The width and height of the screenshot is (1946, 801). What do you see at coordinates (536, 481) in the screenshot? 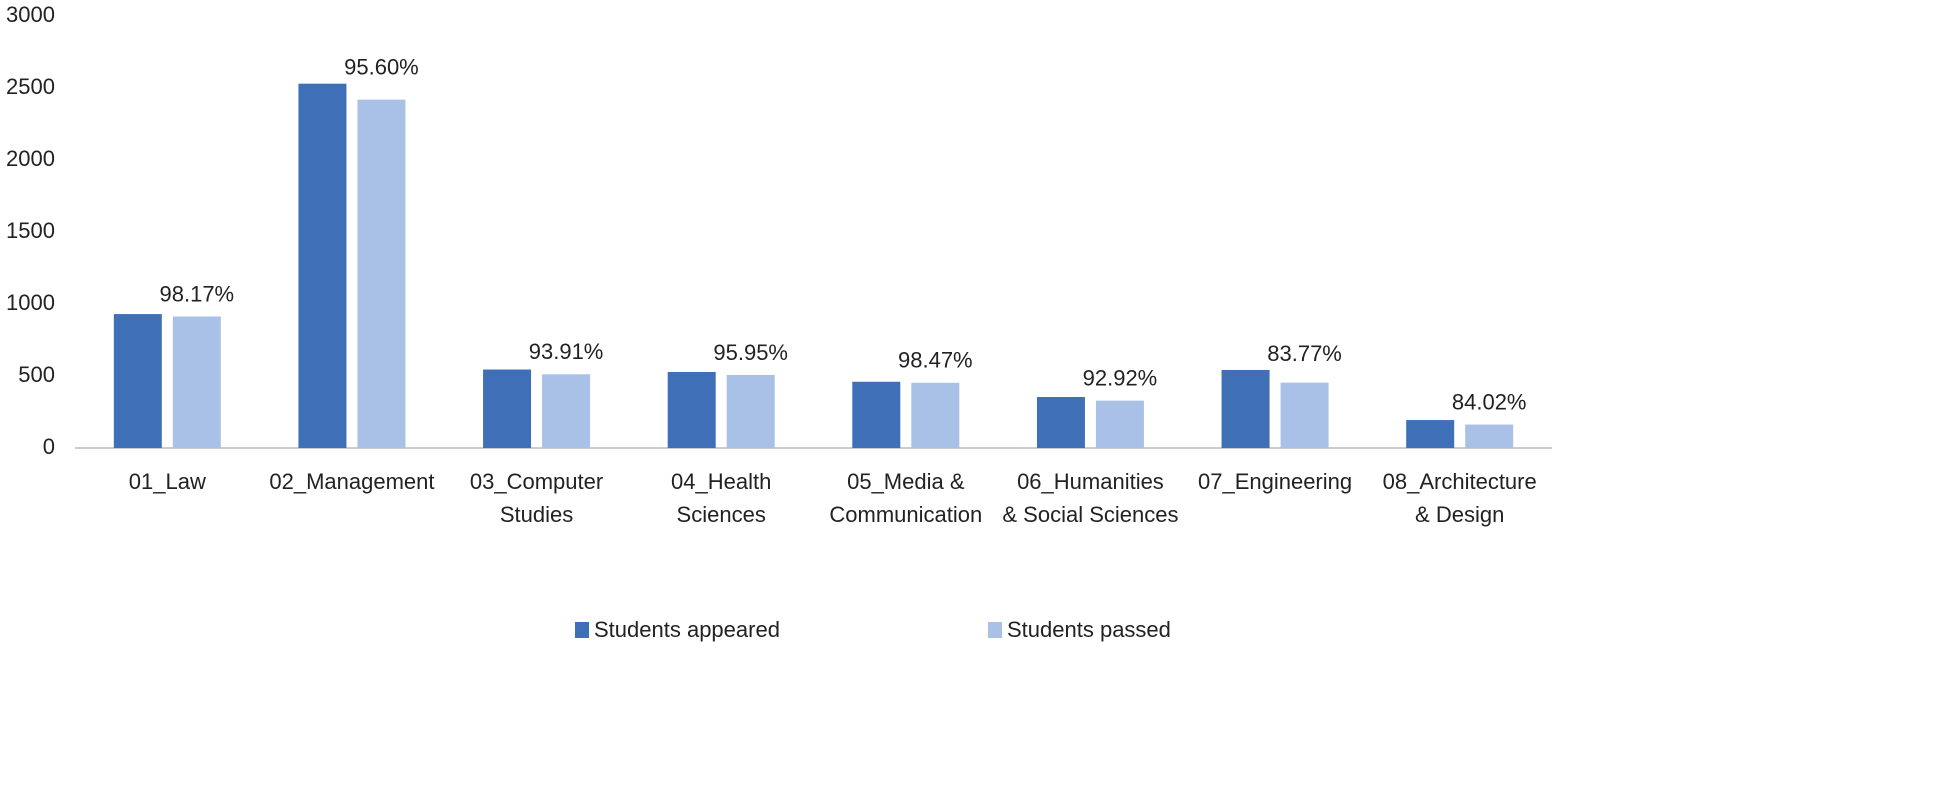
I see `x-tick-label: 03_Computer` at bounding box center [536, 481].